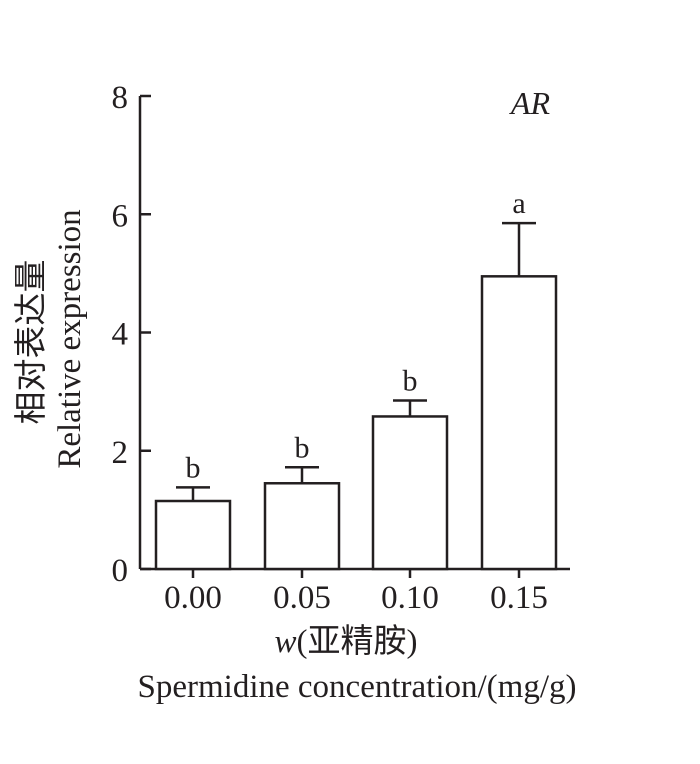 The width and height of the screenshot is (700, 764). I want to click on significance-label: a, so click(518, 203).